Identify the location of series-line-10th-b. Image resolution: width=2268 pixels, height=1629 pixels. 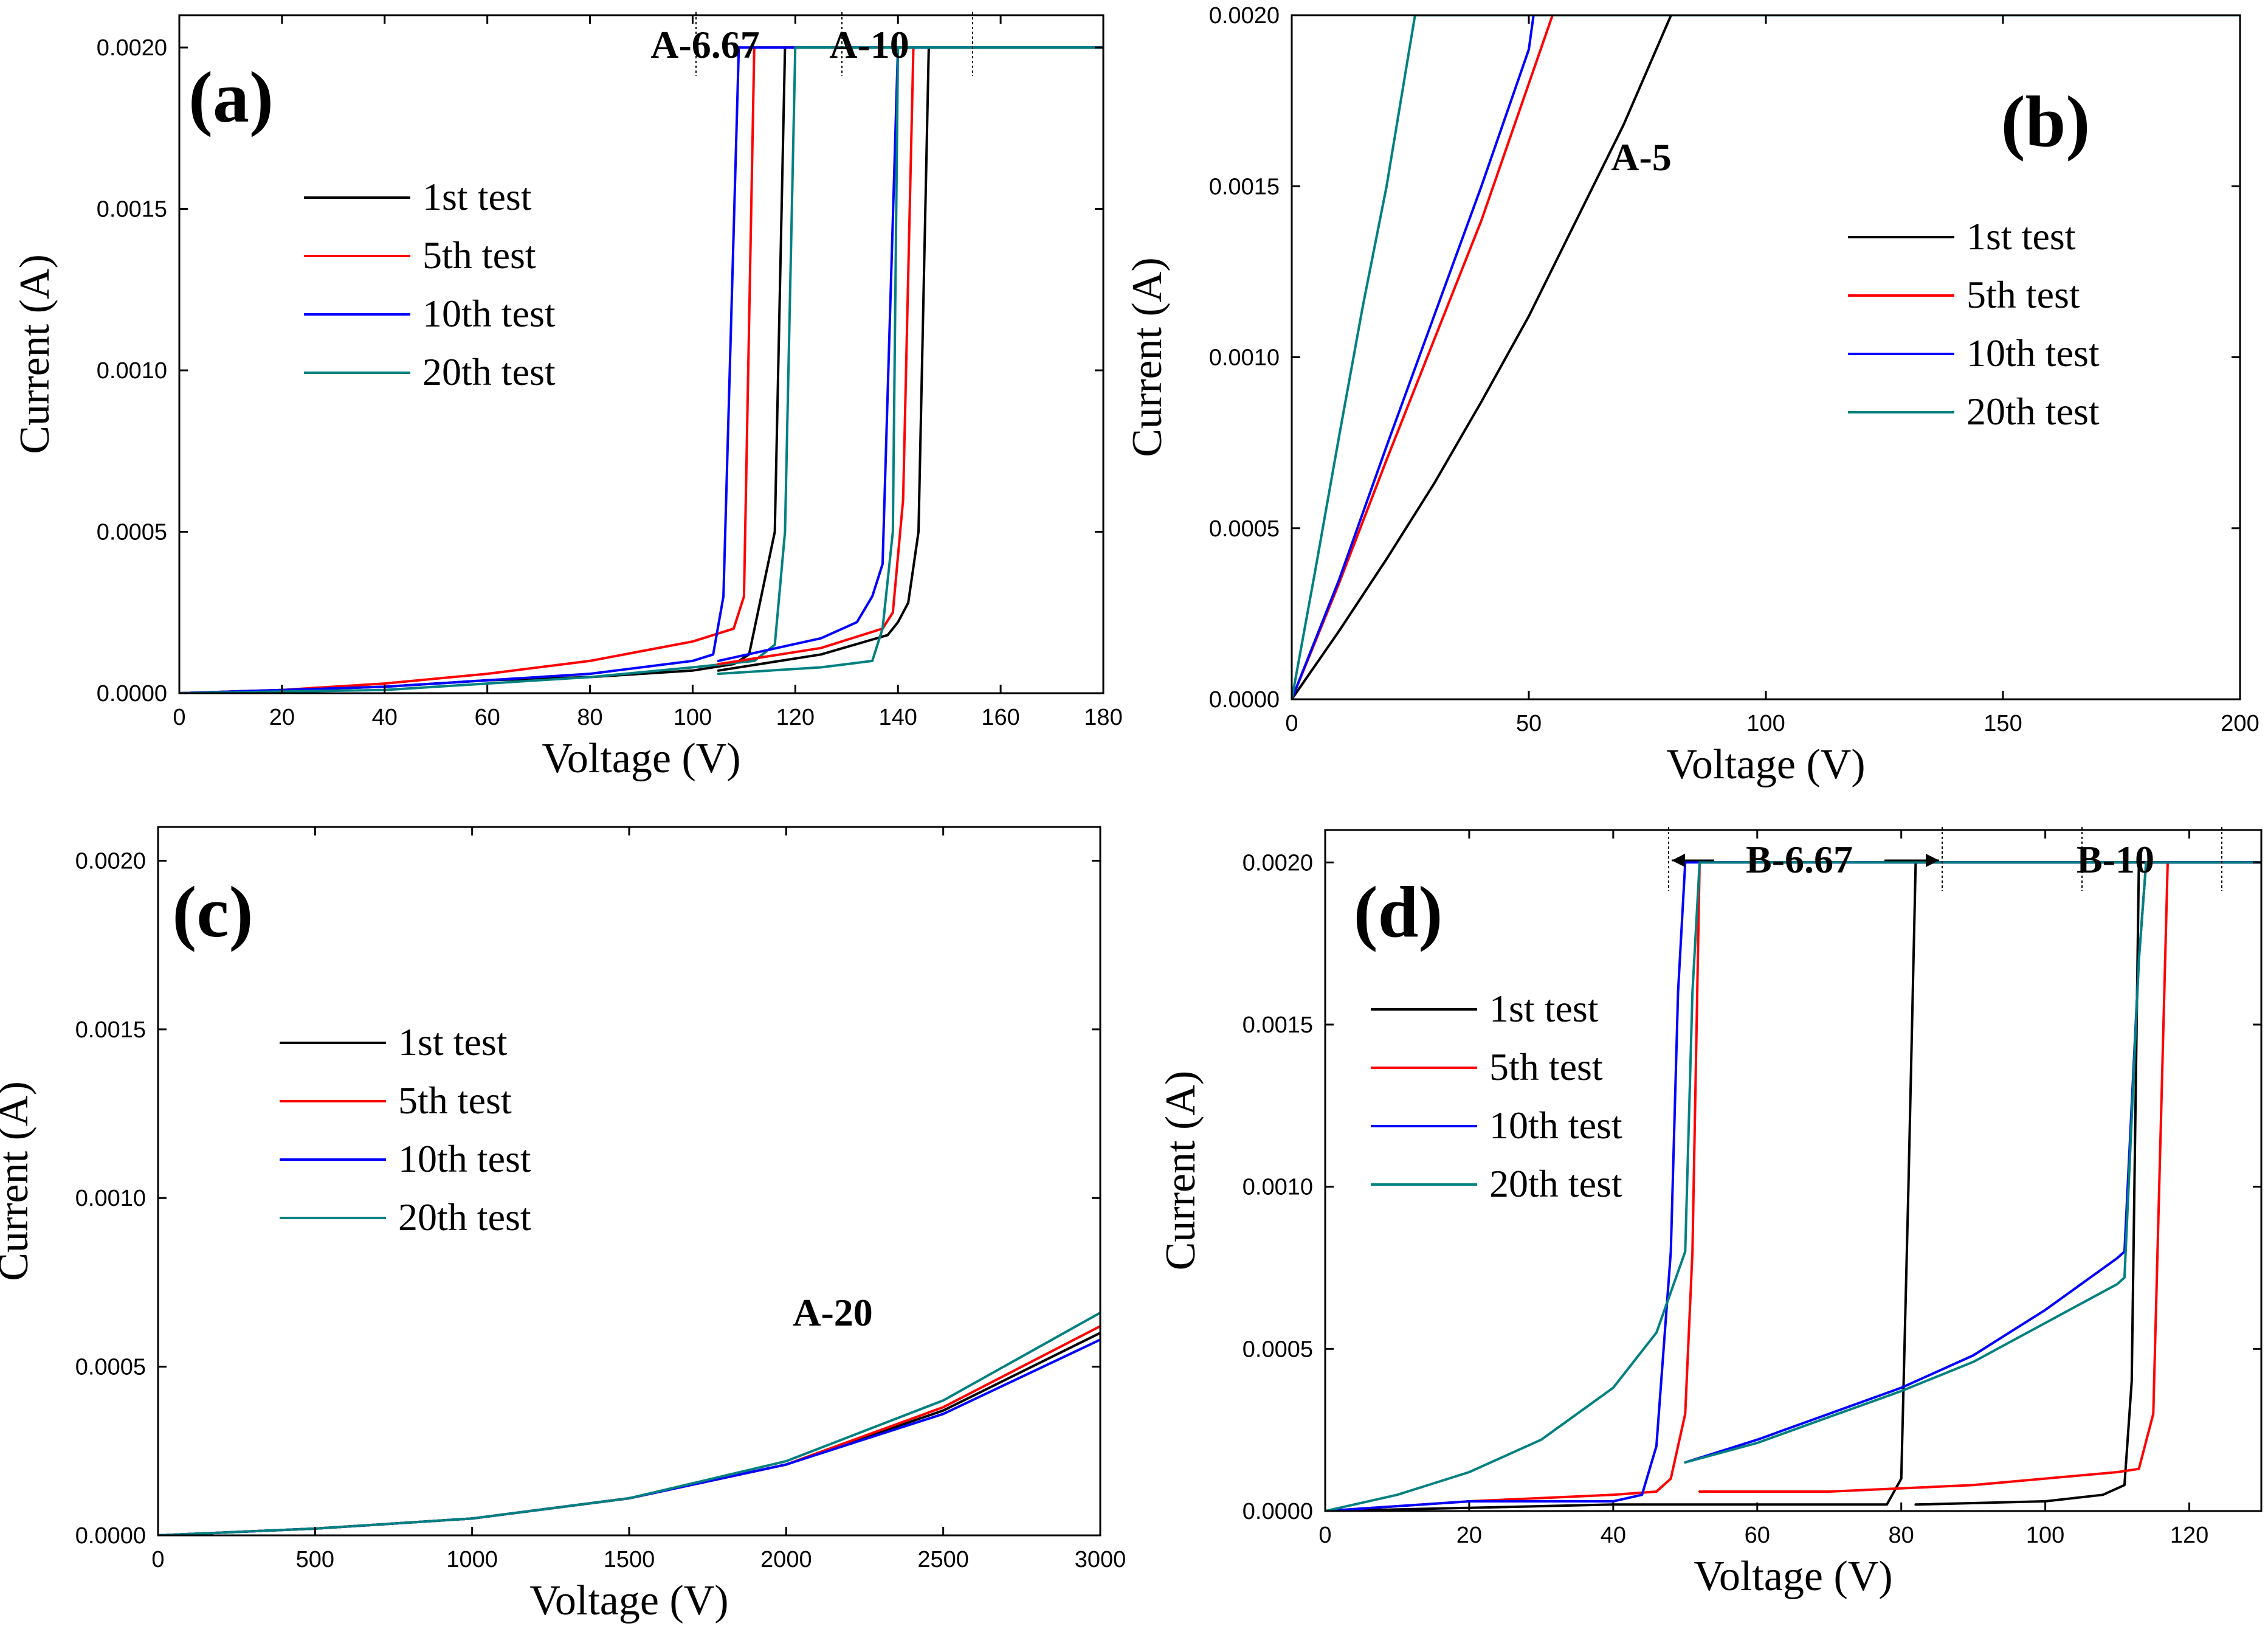
(1972, 1162).